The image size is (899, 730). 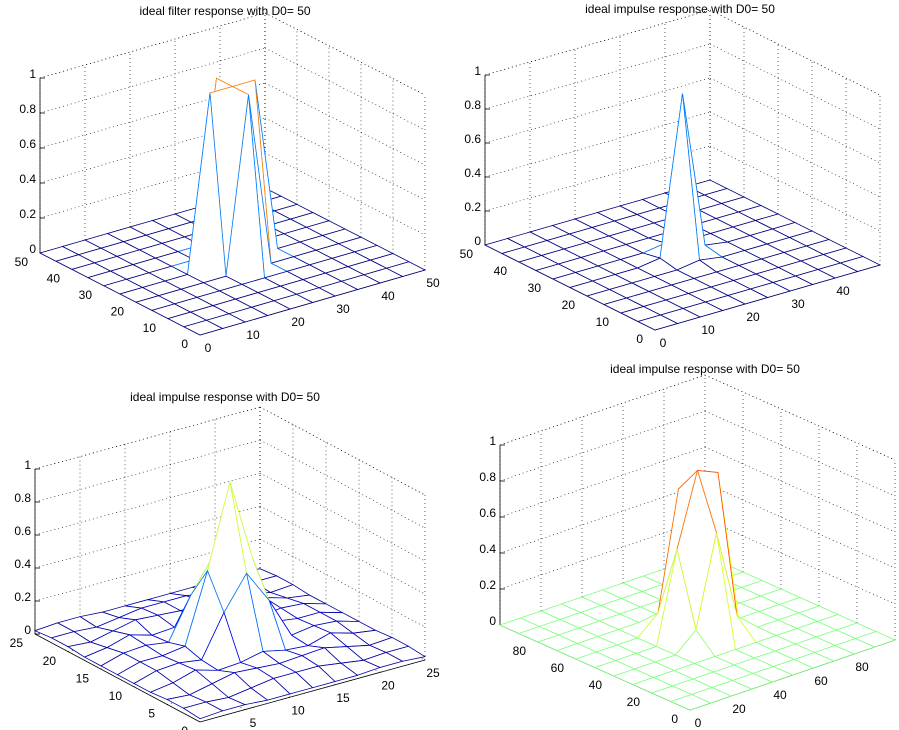 What do you see at coordinates (558, 668) in the screenshot?
I see `y-tick-label: 60` at bounding box center [558, 668].